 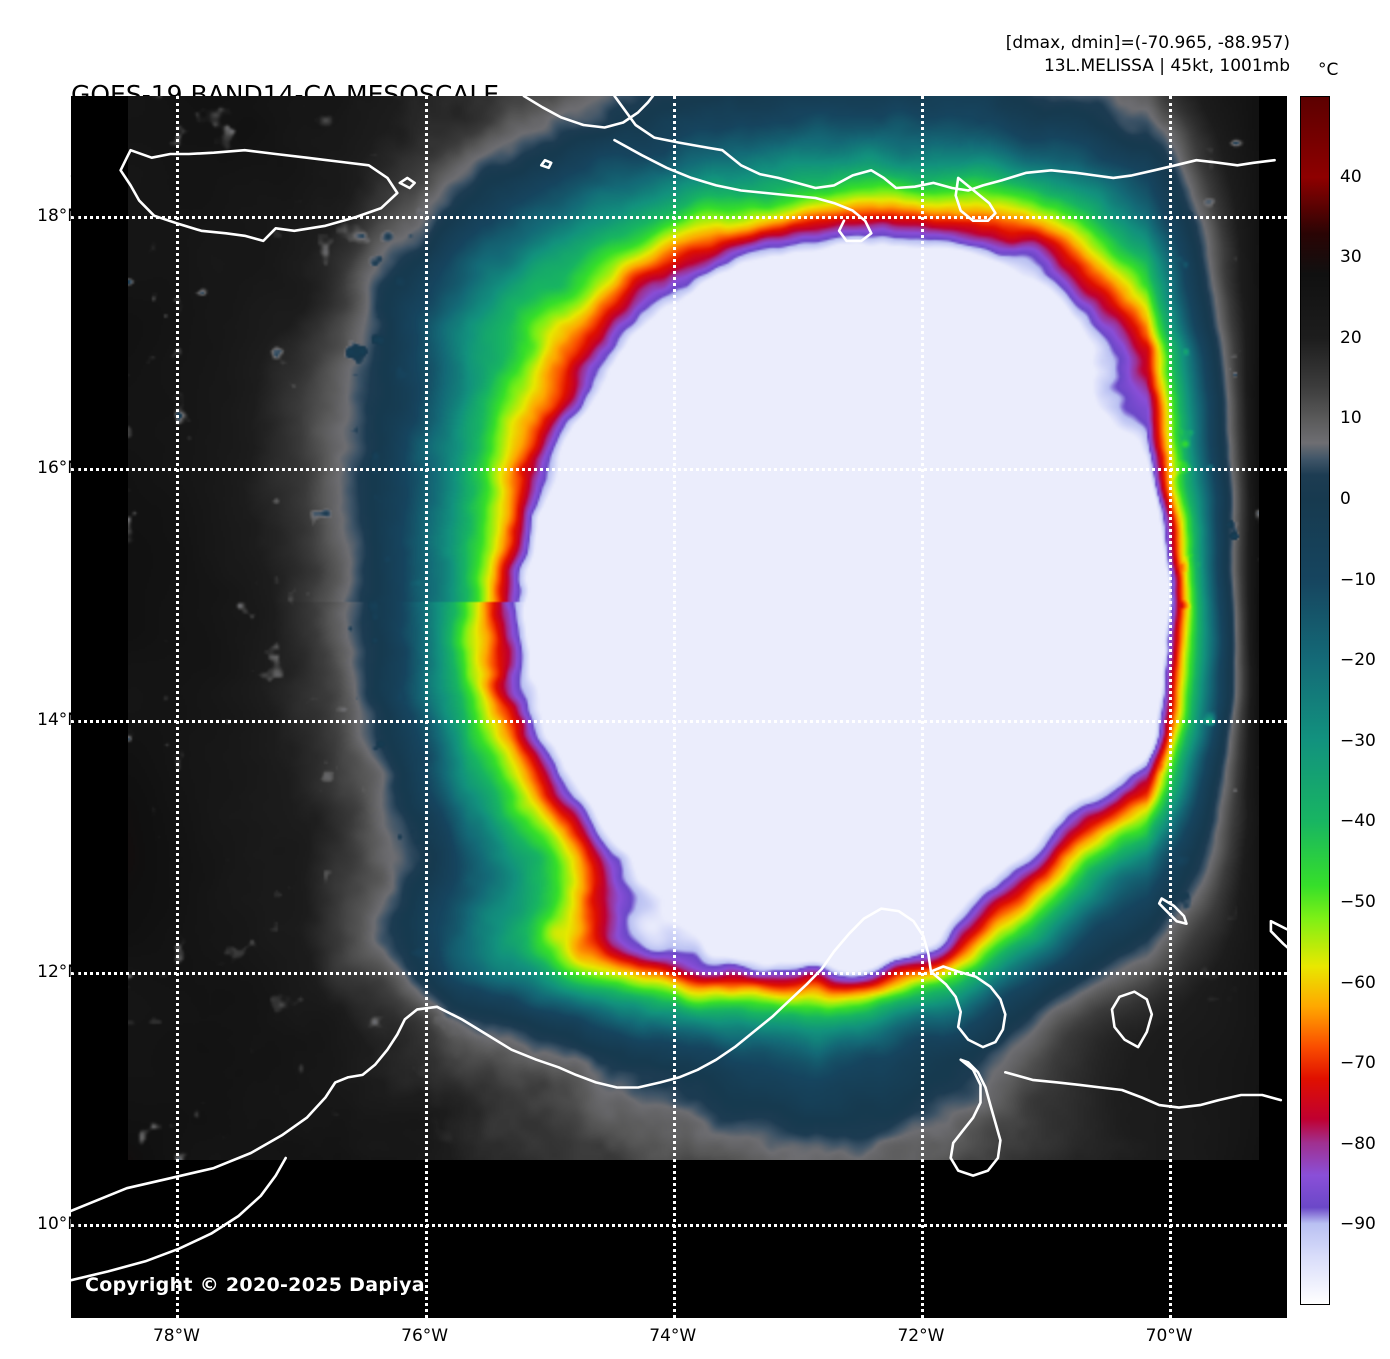 What do you see at coordinates (1166, 66) in the screenshot?
I see `storm-info-label: 13L.MELISSA | 45kt, 1001mb` at bounding box center [1166, 66].